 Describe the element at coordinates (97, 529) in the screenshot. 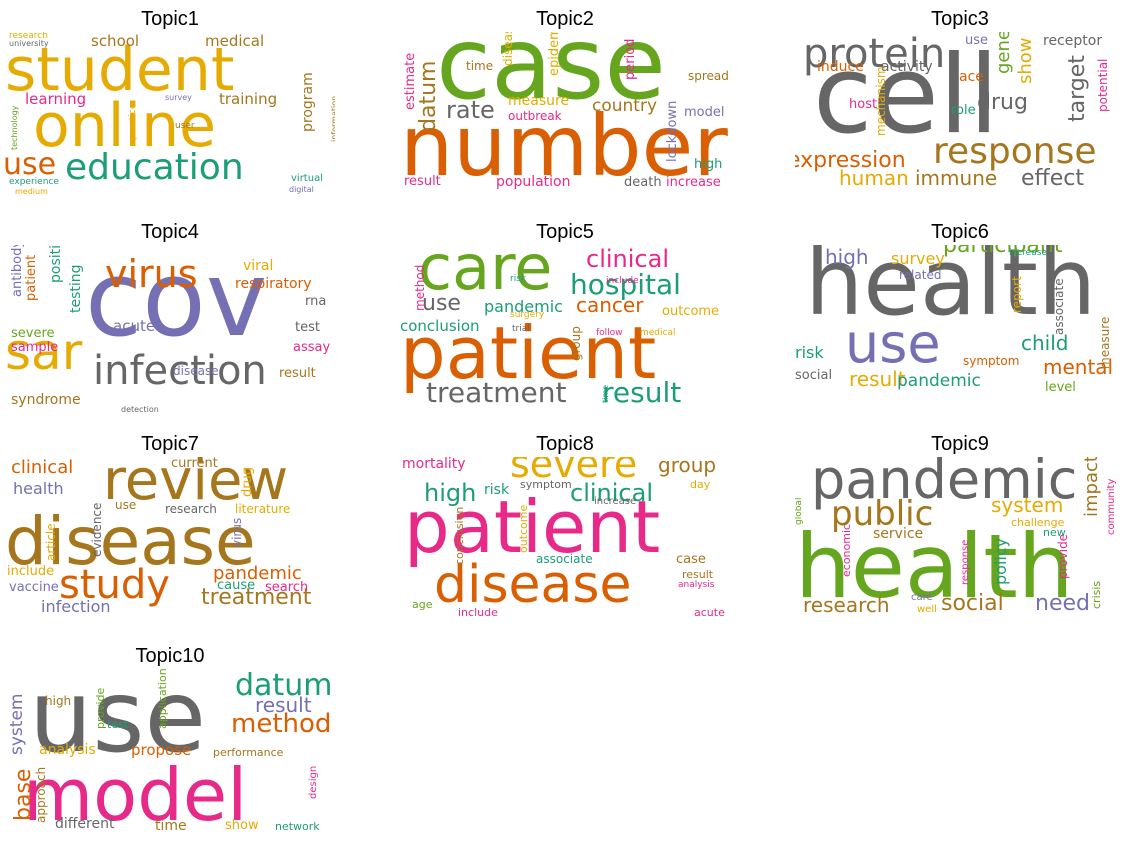

I see `cloud-word: evidence` at that location.